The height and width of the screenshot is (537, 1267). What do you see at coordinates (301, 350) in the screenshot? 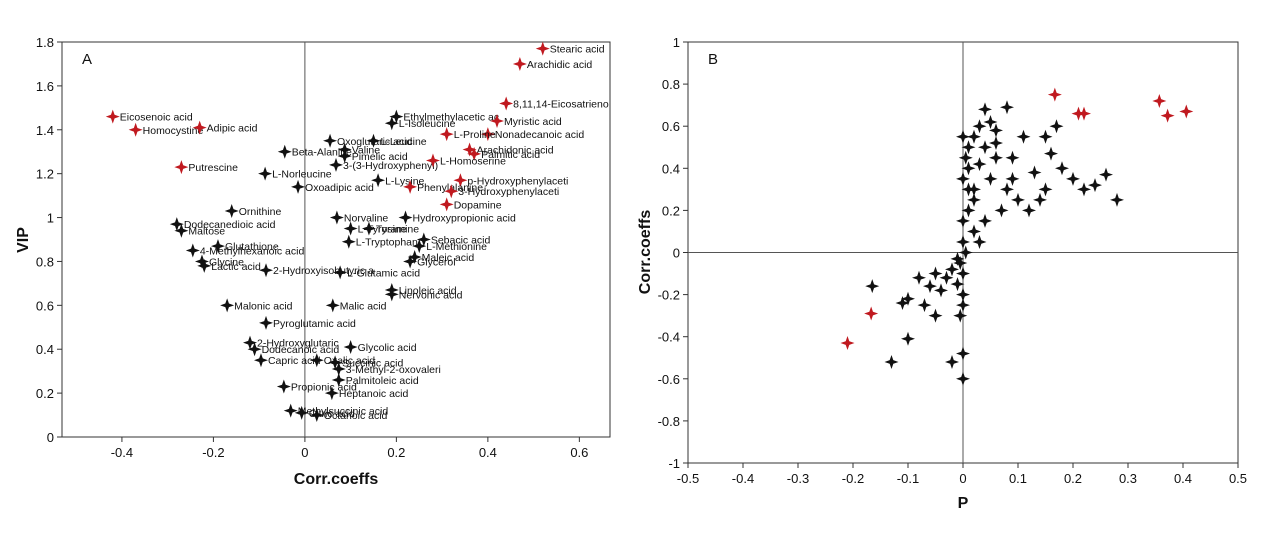
I see `point-label: Dodecanoic acid` at bounding box center [301, 350].